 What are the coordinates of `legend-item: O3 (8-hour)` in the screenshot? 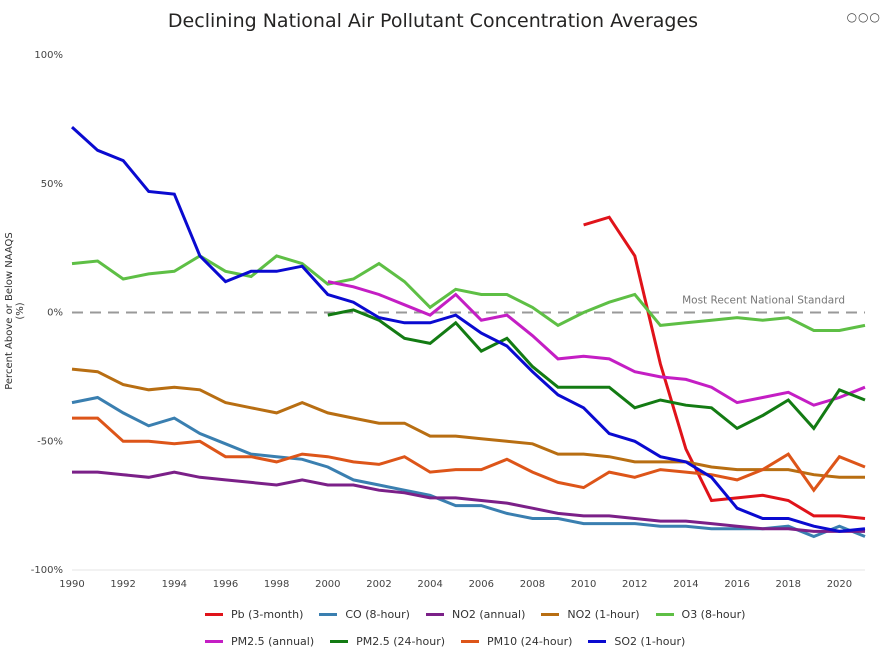 It's located at (700, 614).